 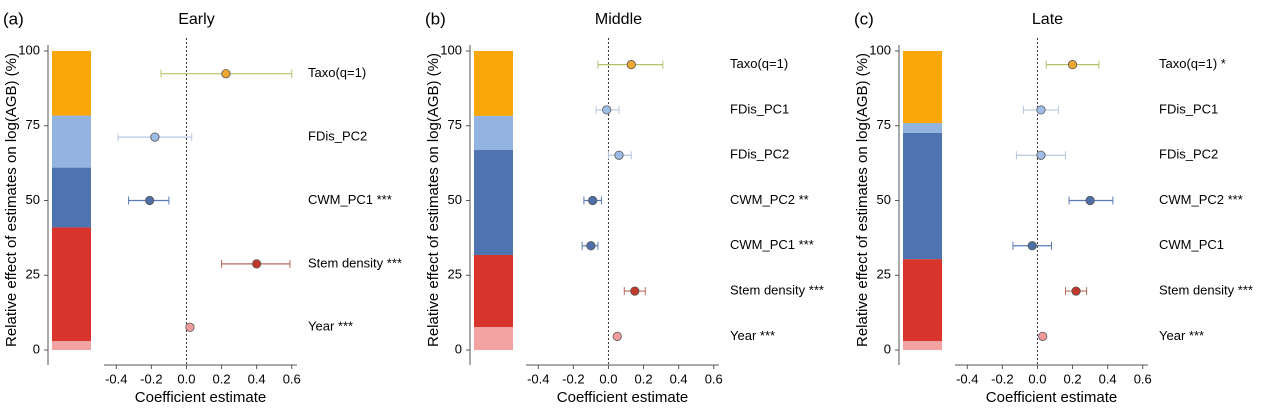 I want to click on term-label: CWM_PC2 **, so click(x=769, y=199).